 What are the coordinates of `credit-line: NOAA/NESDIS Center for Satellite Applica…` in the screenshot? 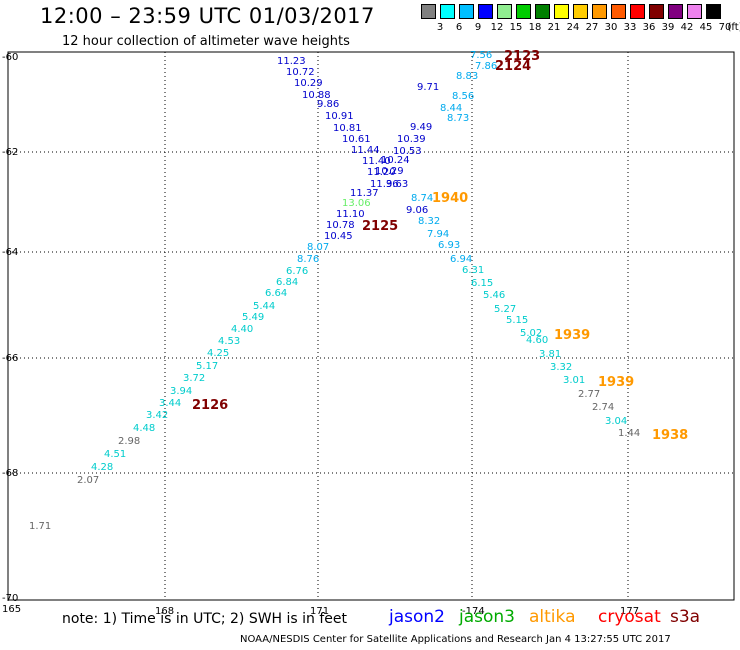 It's located at (455, 639).